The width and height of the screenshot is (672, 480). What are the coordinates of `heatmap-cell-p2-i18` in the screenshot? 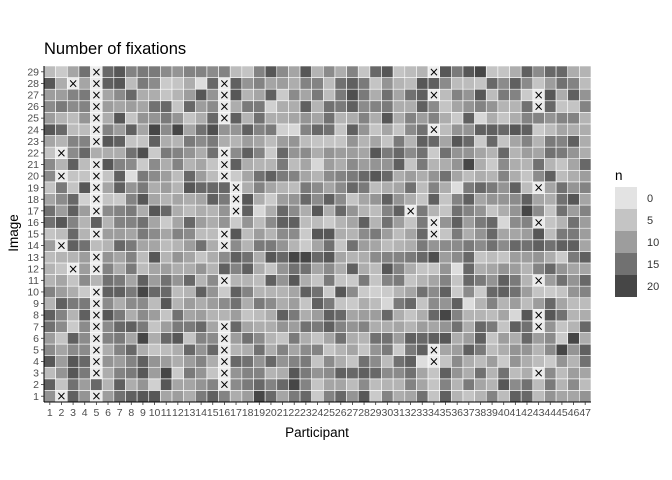 It's located at (61, 199).